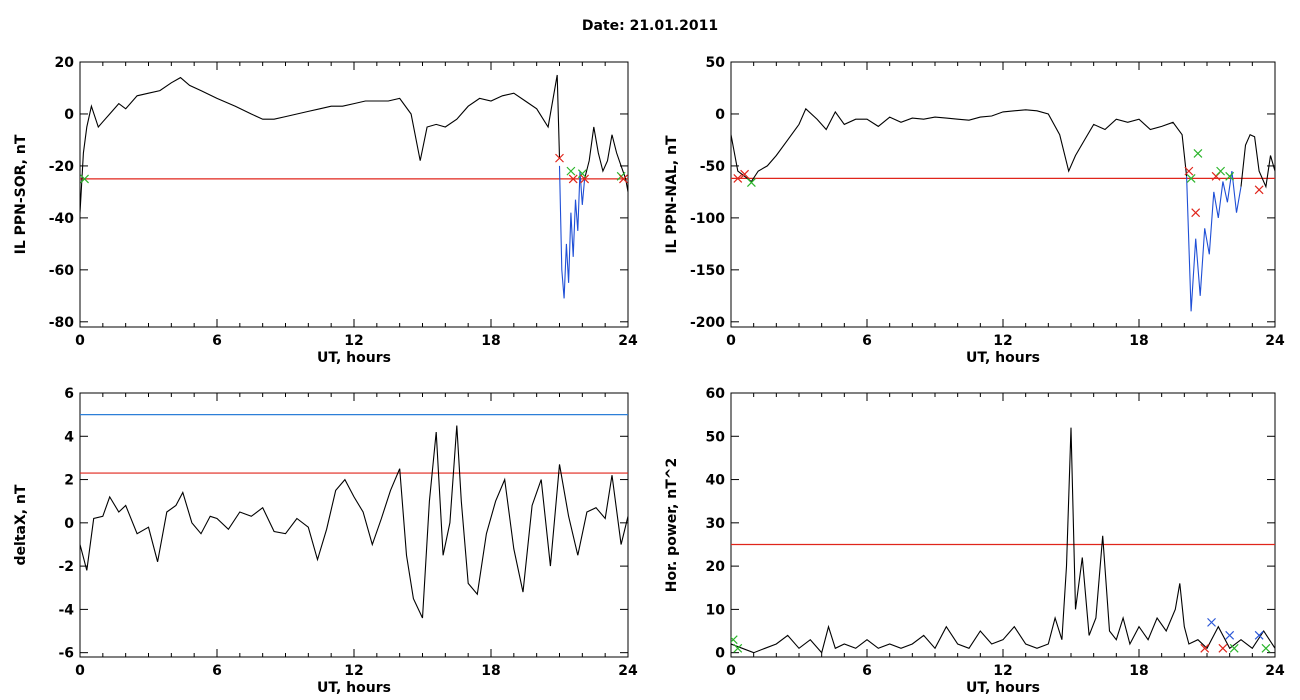 Image resolution: width=1300 pixels, height=700 pixels. What do you see at coordinates (716, 524) in the screenshot?
I see `y-tick-label: 30` at bounding box center [716, 524].